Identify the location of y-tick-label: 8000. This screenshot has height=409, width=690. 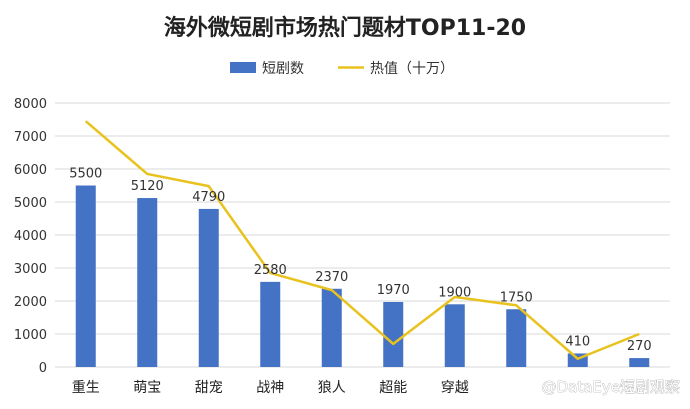
(30, 104).